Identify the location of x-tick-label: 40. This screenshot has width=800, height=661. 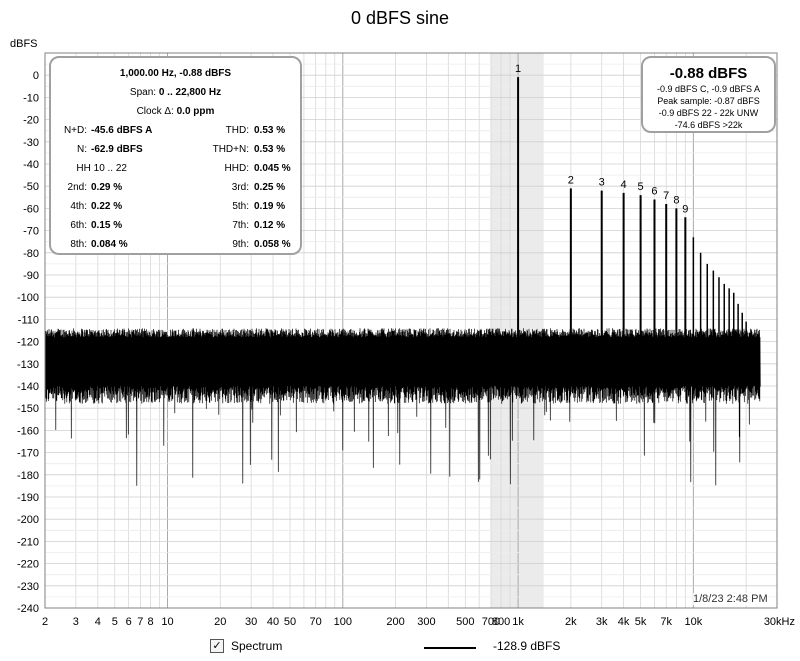
(273, 622).